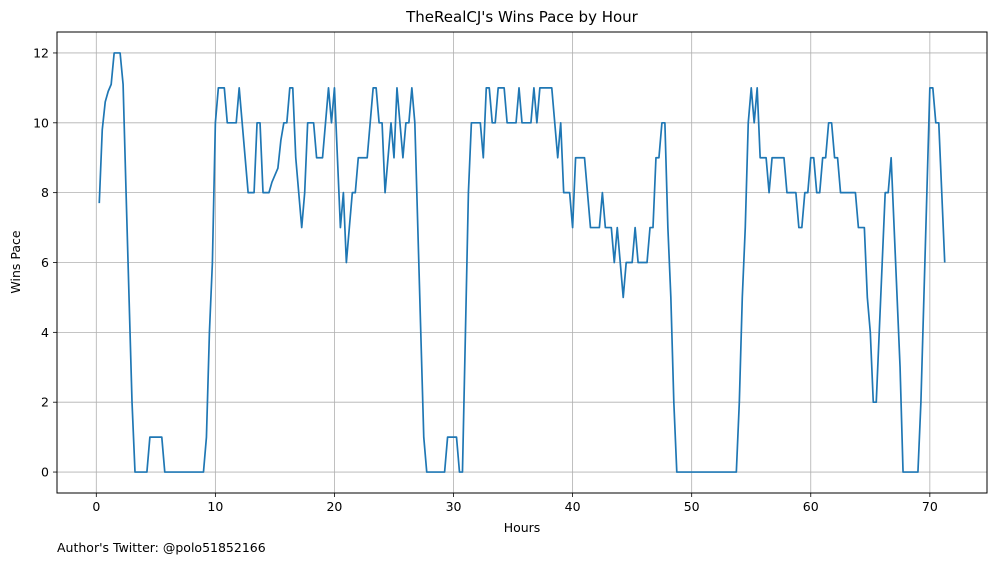  I want to click on x-tick-label: 0, so click(96, 506).